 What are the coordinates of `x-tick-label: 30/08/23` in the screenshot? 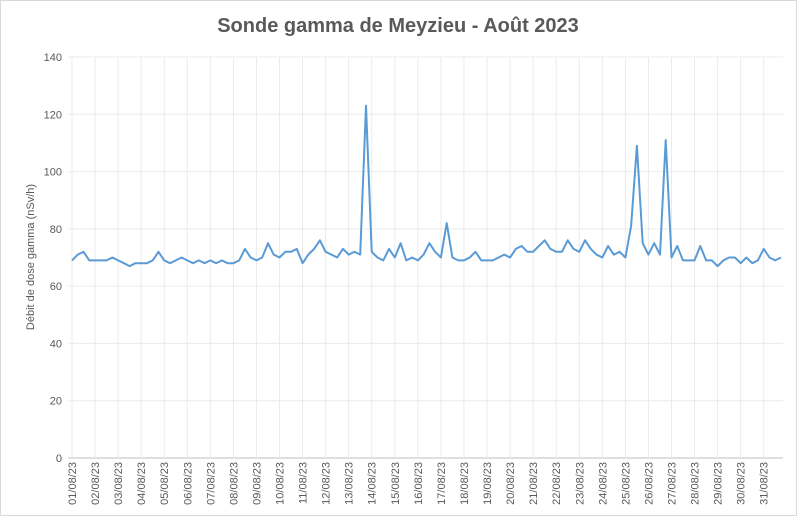 It's located at (742, 483).